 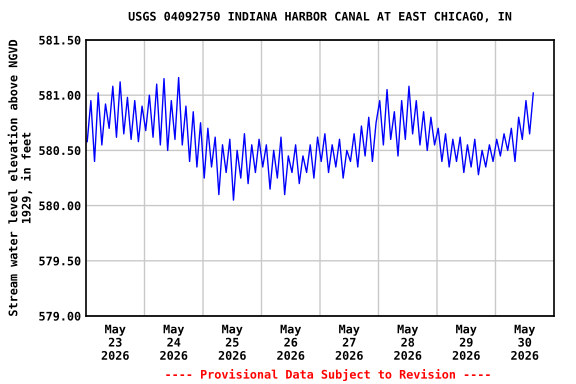 I want to click on y-axis-title: Stream water level elevation above NGVD 1929, in feet, so click(x=20, y=178).